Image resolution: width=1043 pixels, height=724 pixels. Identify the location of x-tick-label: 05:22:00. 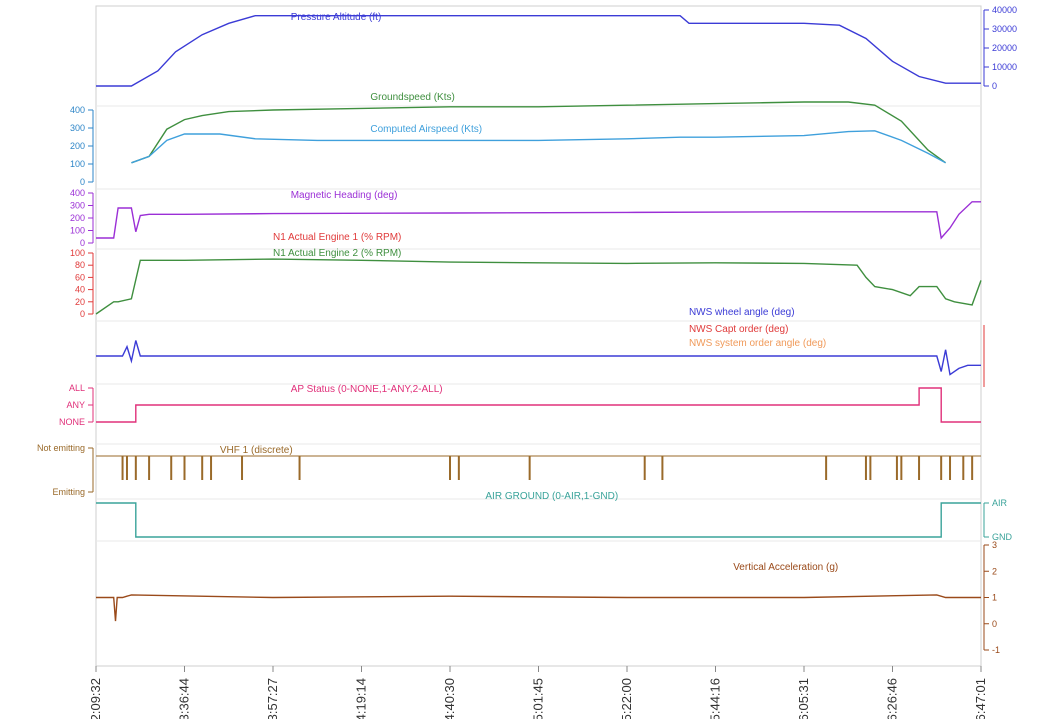
(626, 698).